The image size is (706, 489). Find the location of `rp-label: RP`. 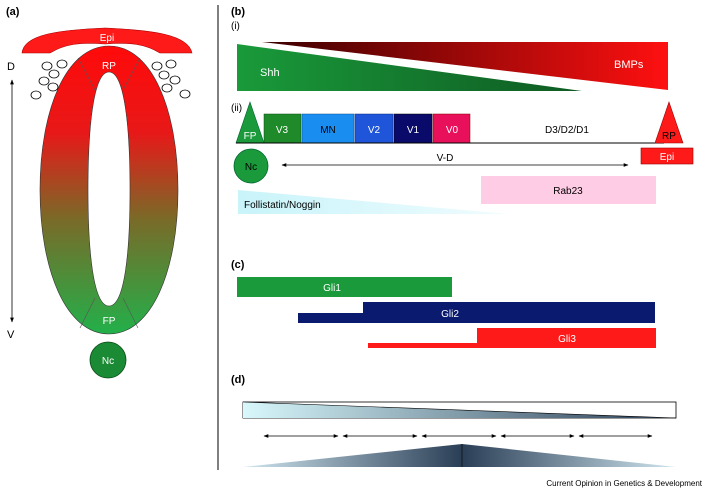

rp-label: RP is located at coordinates (109, 66).